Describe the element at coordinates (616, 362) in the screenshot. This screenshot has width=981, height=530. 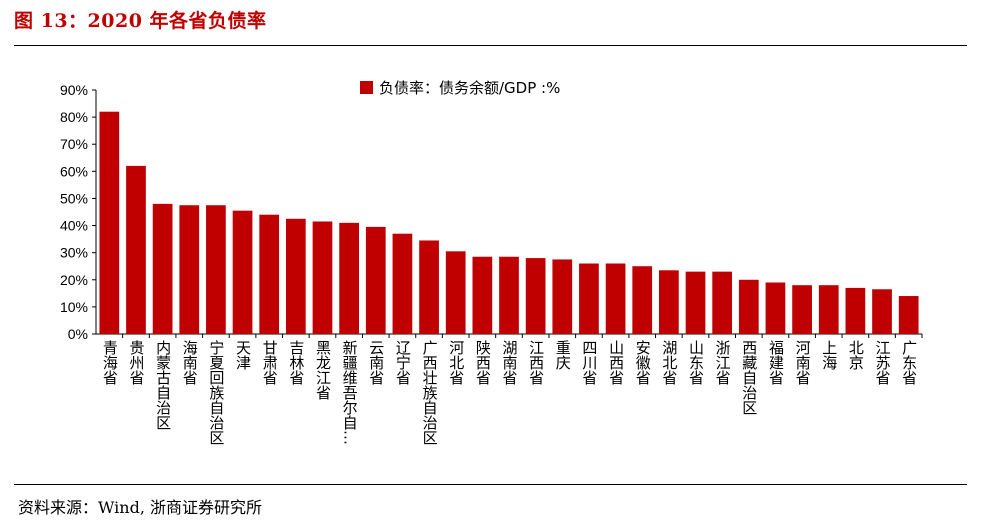
I see `x-tick-label: 山西省` at that location.